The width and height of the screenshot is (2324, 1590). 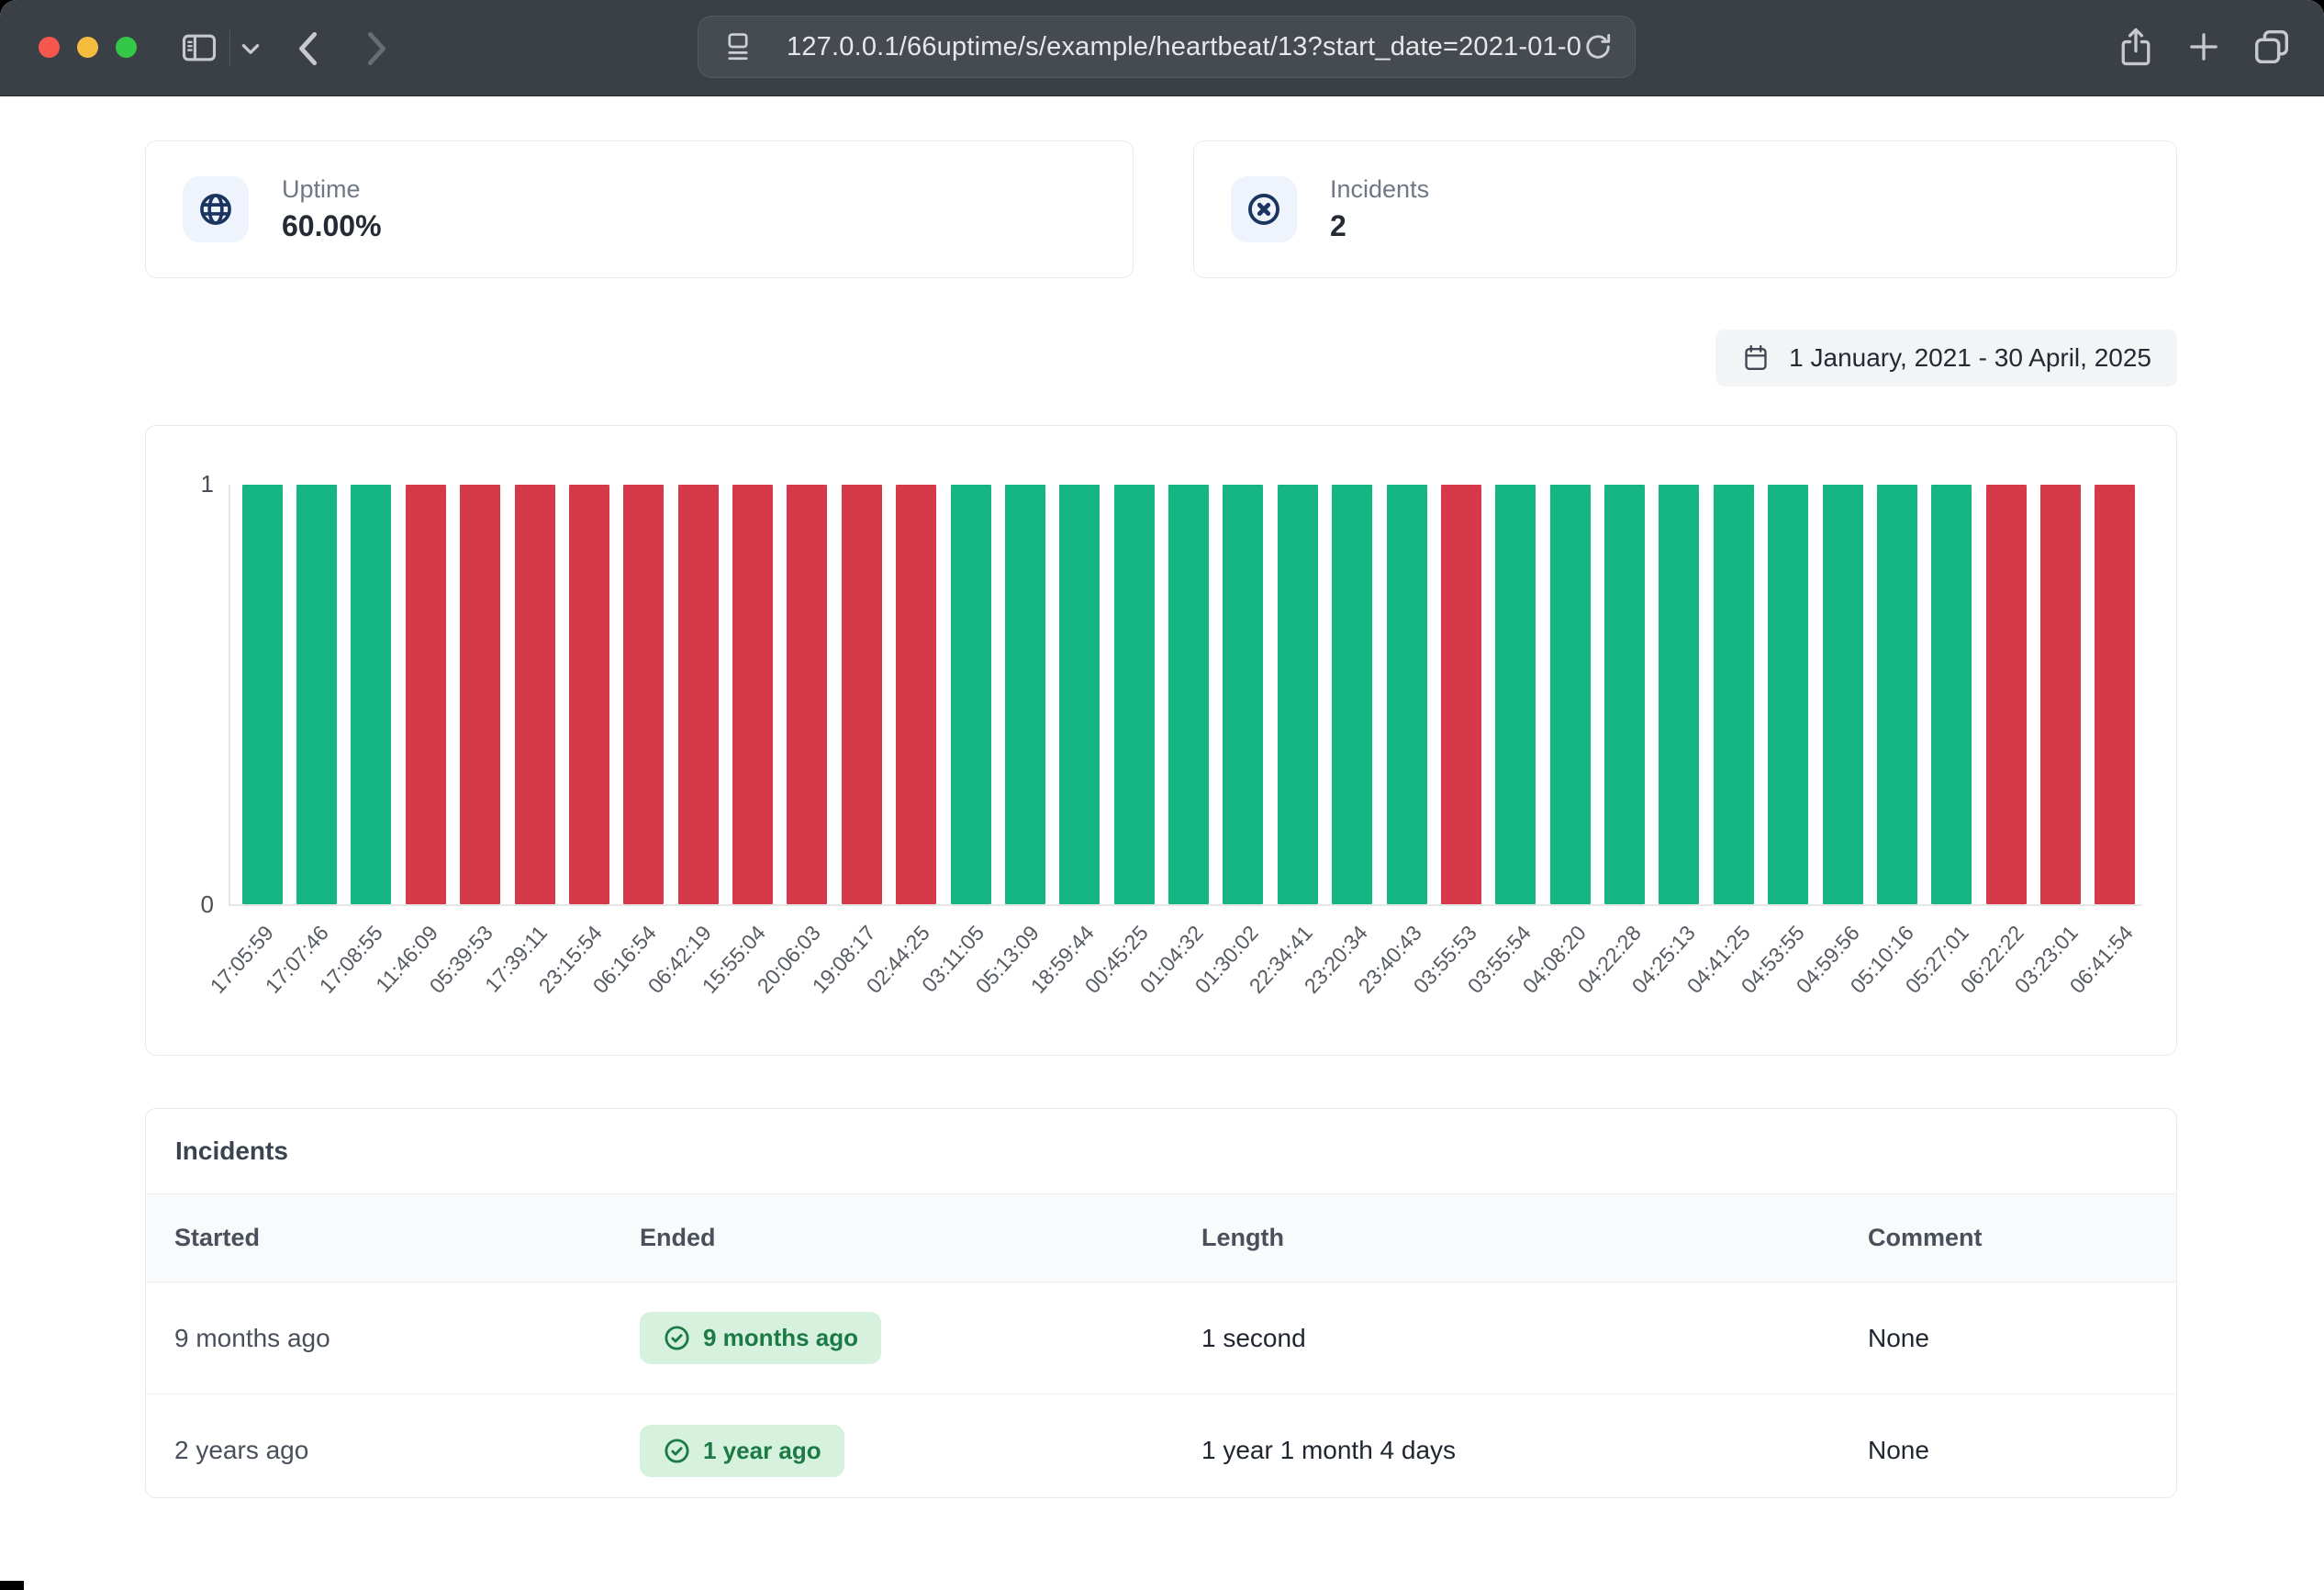 I want to click on incident-ended-badge: 9 months ago, so click(x=761, y=1338).